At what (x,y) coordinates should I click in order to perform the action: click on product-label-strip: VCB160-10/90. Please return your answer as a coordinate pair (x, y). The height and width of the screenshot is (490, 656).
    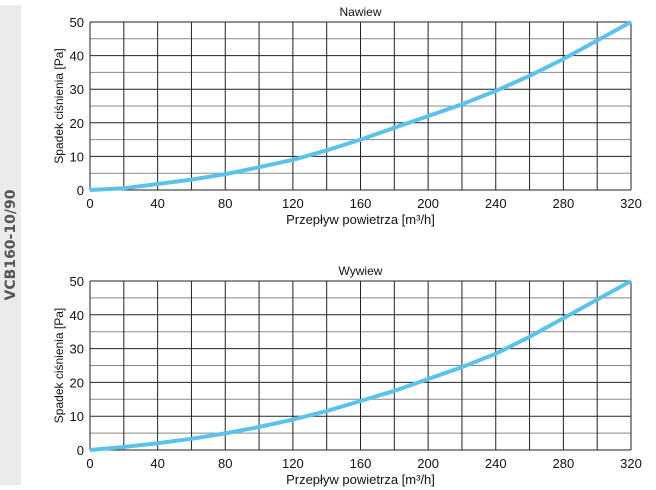
    Looking at the image, I should click on (10, 245).